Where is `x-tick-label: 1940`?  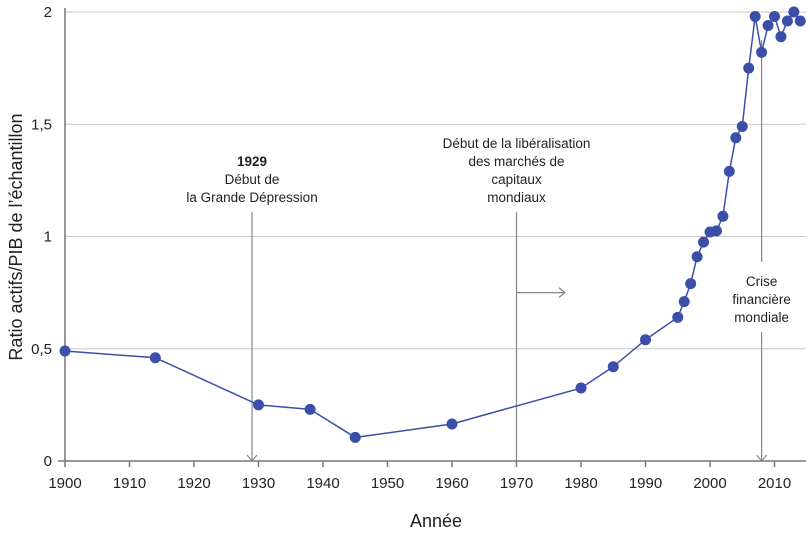 x-tick-label: 1940 is located at coordinates (322, 483).